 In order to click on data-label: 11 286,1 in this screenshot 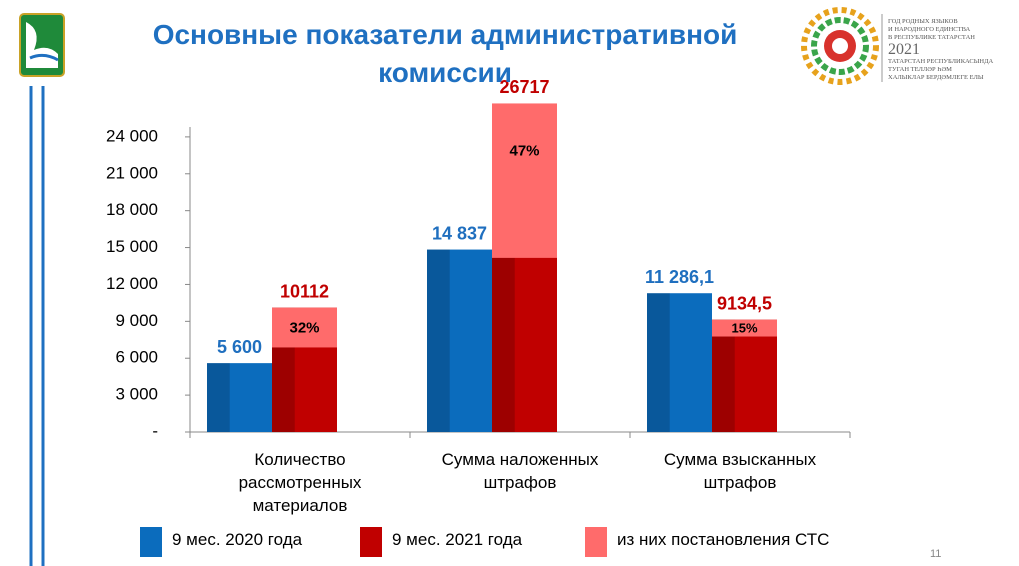, I will do `click(679, 277)`.